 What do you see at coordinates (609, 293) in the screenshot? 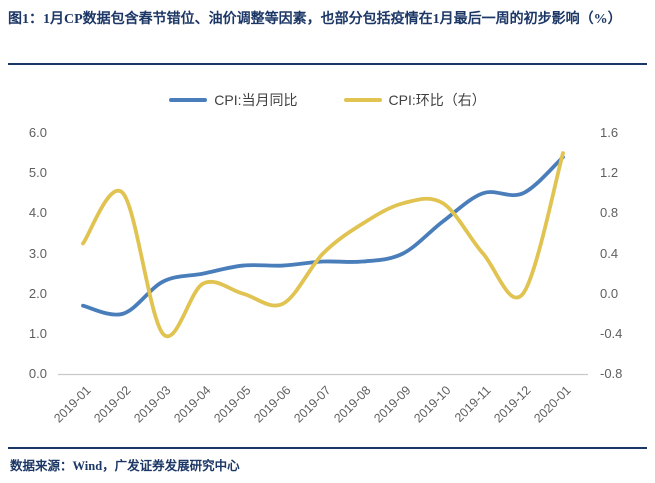
I see `right-axis-tick: 0.0` at bounding box center [609, 293].